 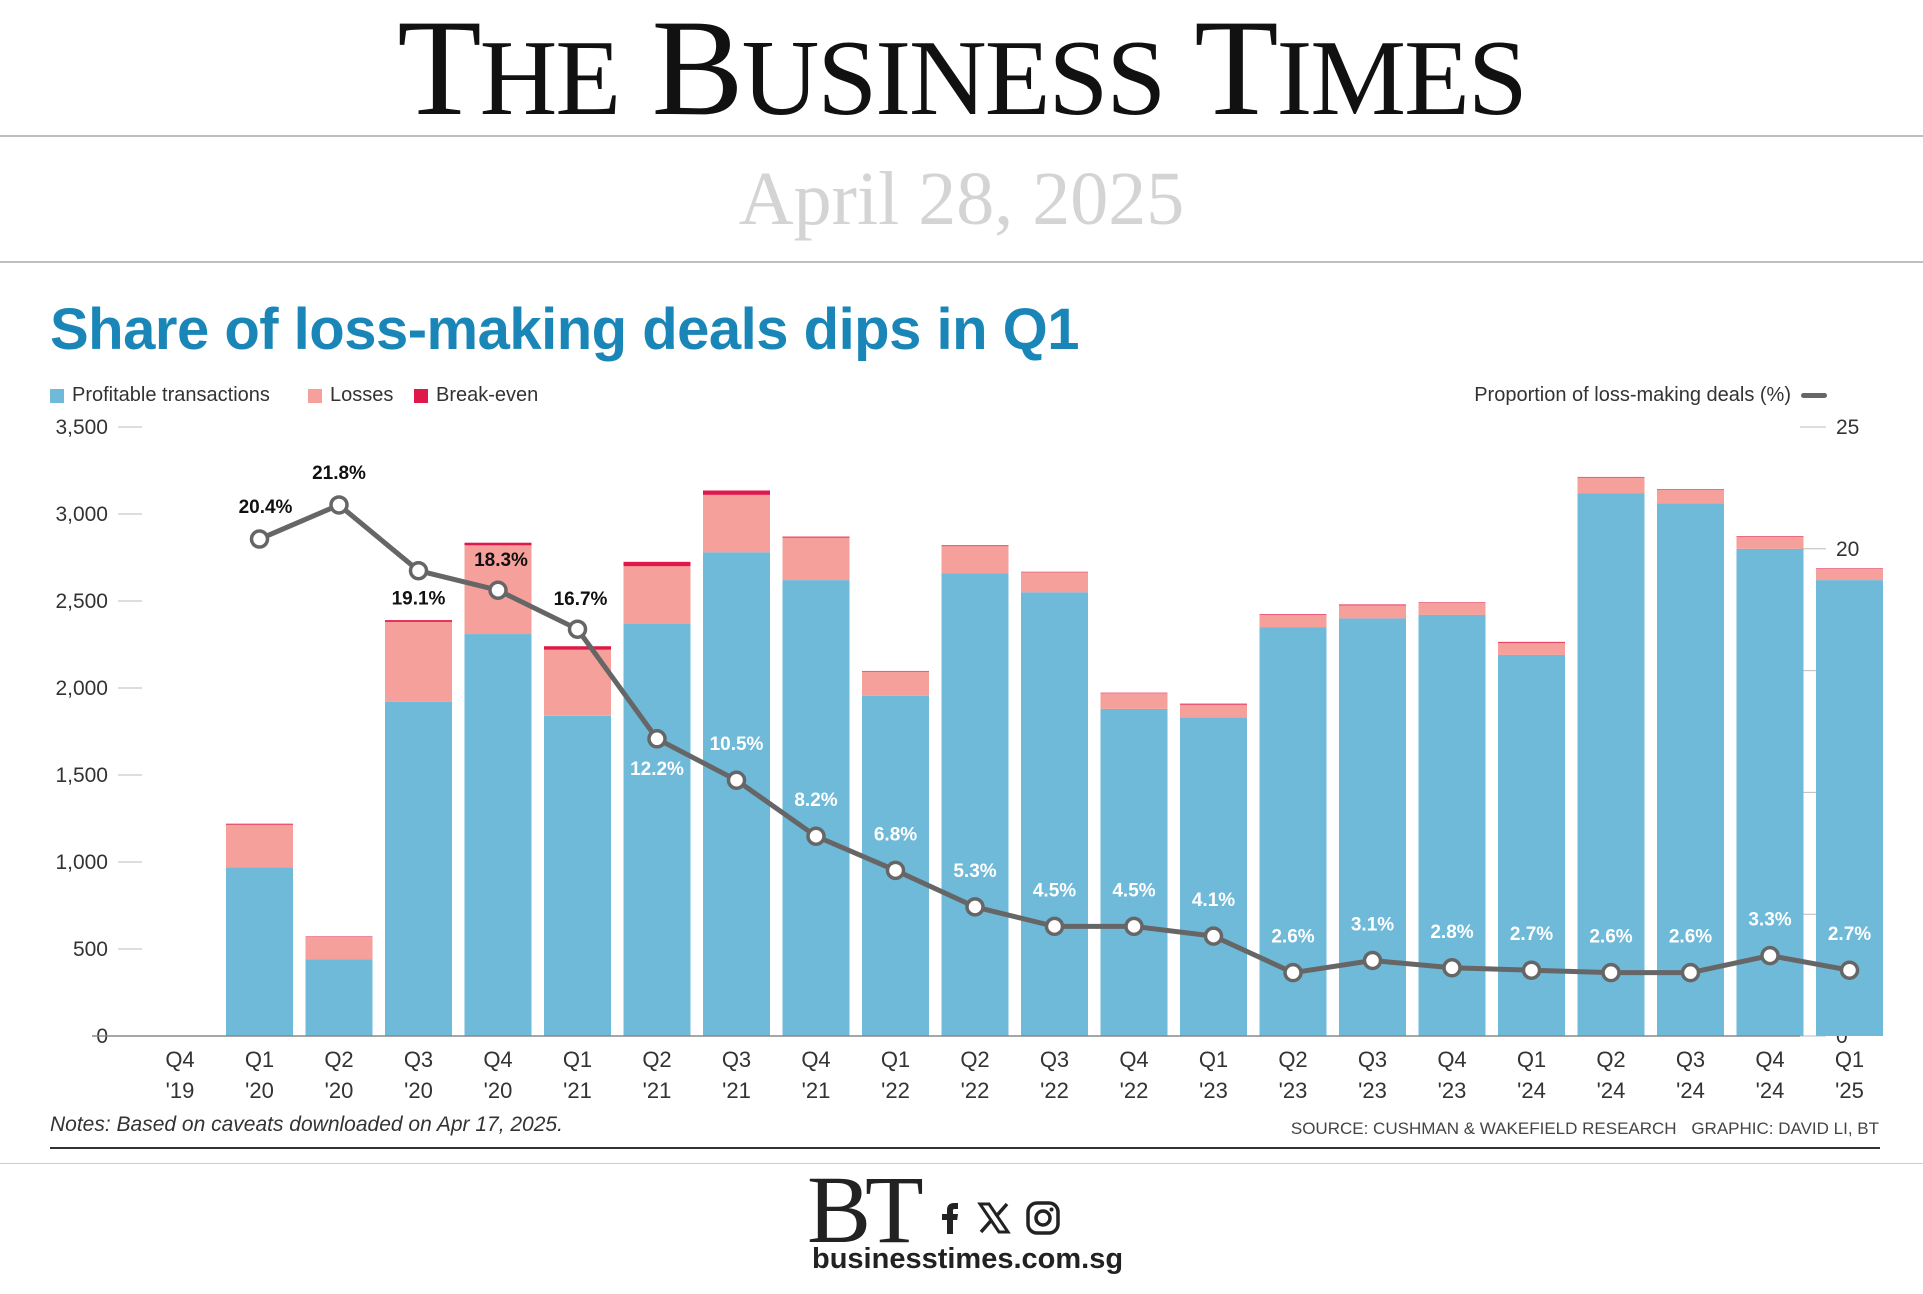 I want to click on line-data-label: 6.8%, so click(x=895, y=834).